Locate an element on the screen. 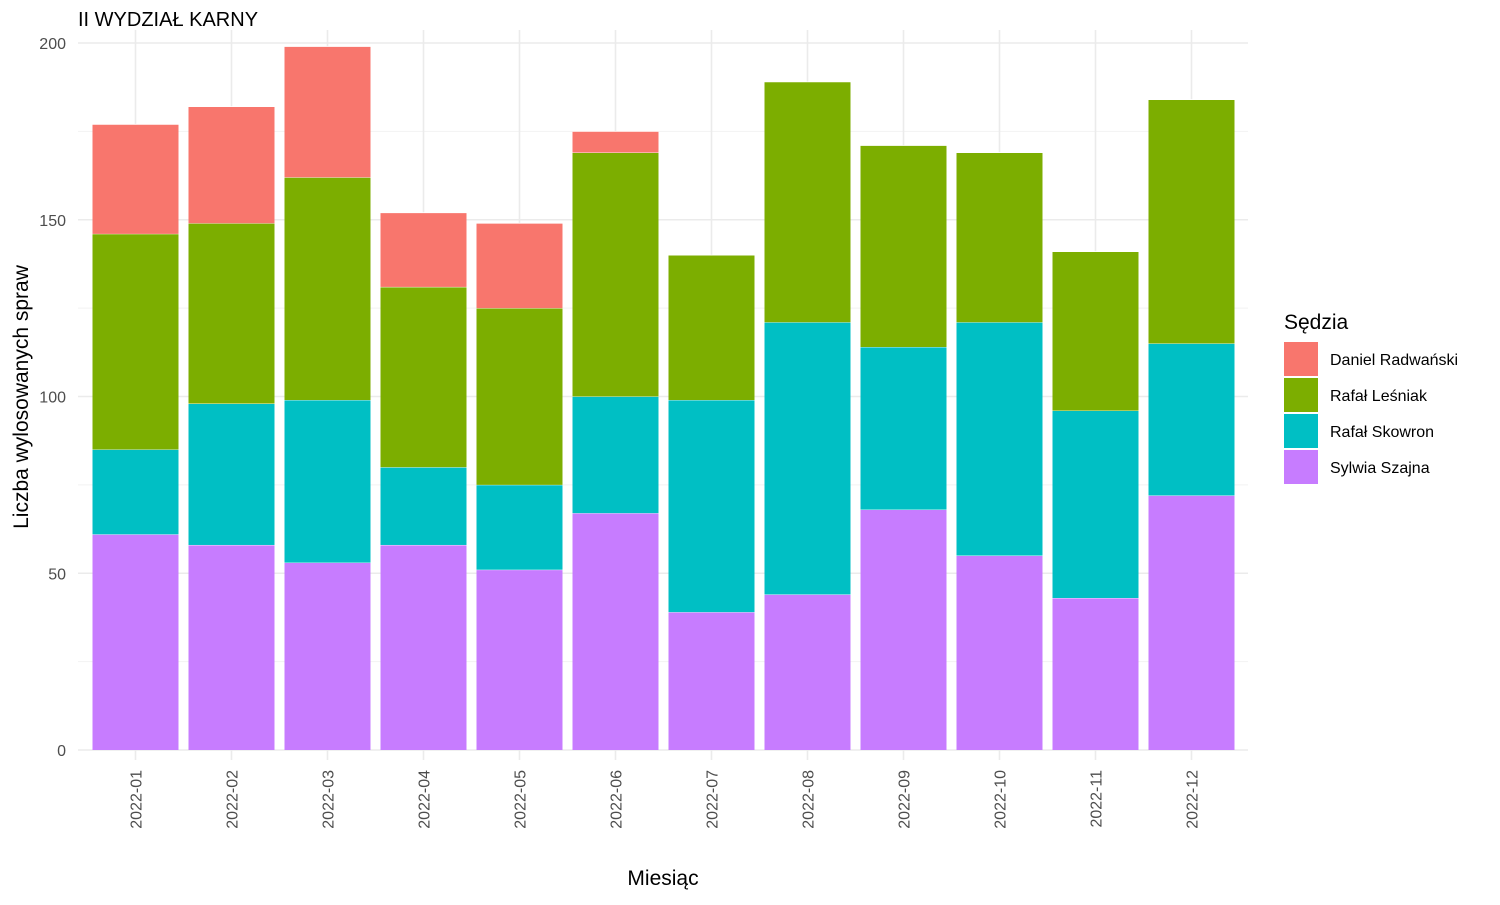 The height and width of the screenshot is (905, 1500). y-tick-label: 0 is located at coordinates (61, 751).